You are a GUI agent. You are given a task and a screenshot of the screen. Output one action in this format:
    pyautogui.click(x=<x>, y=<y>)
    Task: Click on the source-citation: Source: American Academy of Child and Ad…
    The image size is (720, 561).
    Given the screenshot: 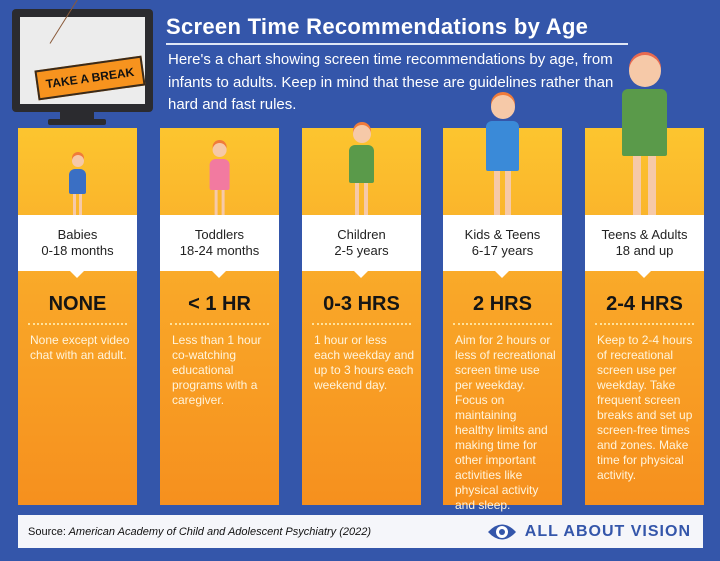 What is the action you would take?
    pyautogui.click(x=200, y=531)
    